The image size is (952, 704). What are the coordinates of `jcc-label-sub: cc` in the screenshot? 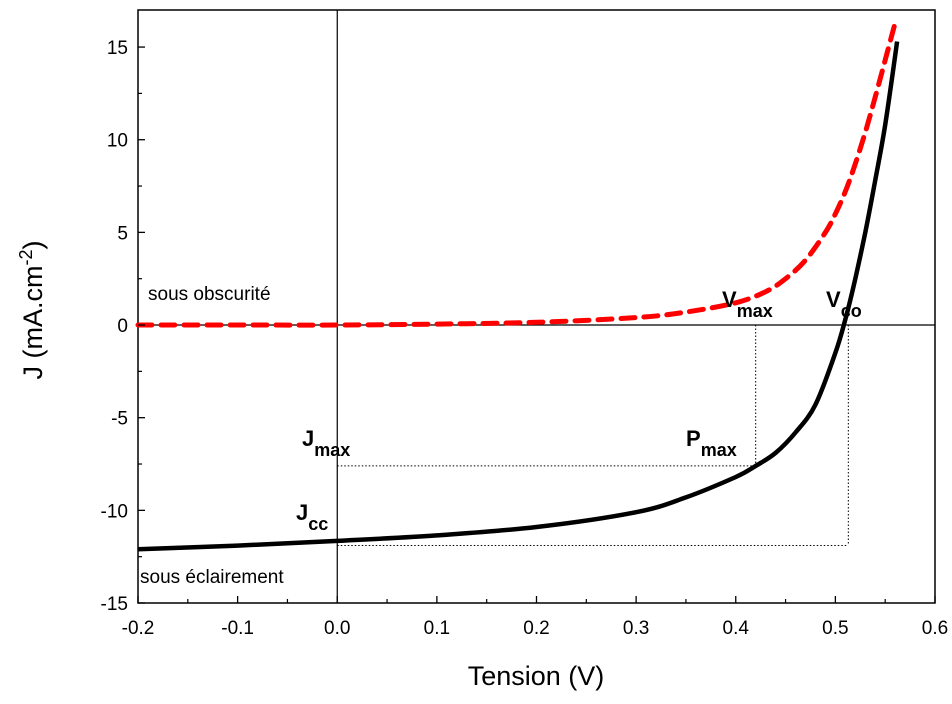 It's located at (318, 524).